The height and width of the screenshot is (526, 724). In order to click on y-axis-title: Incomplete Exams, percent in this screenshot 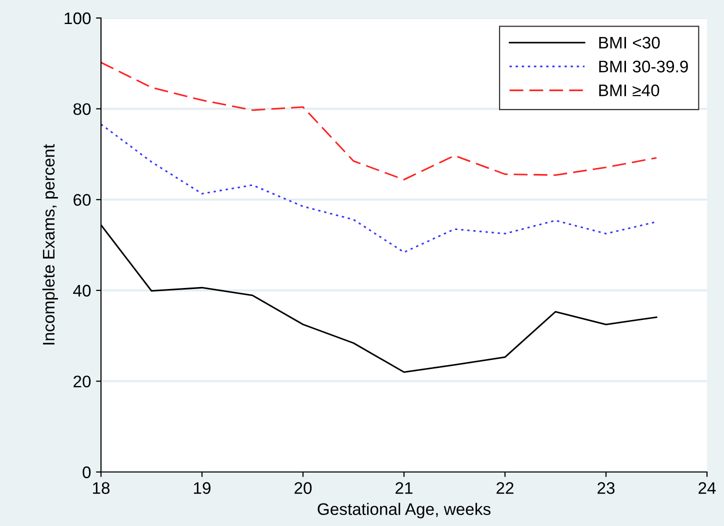, I will do `click(50, 244)`.